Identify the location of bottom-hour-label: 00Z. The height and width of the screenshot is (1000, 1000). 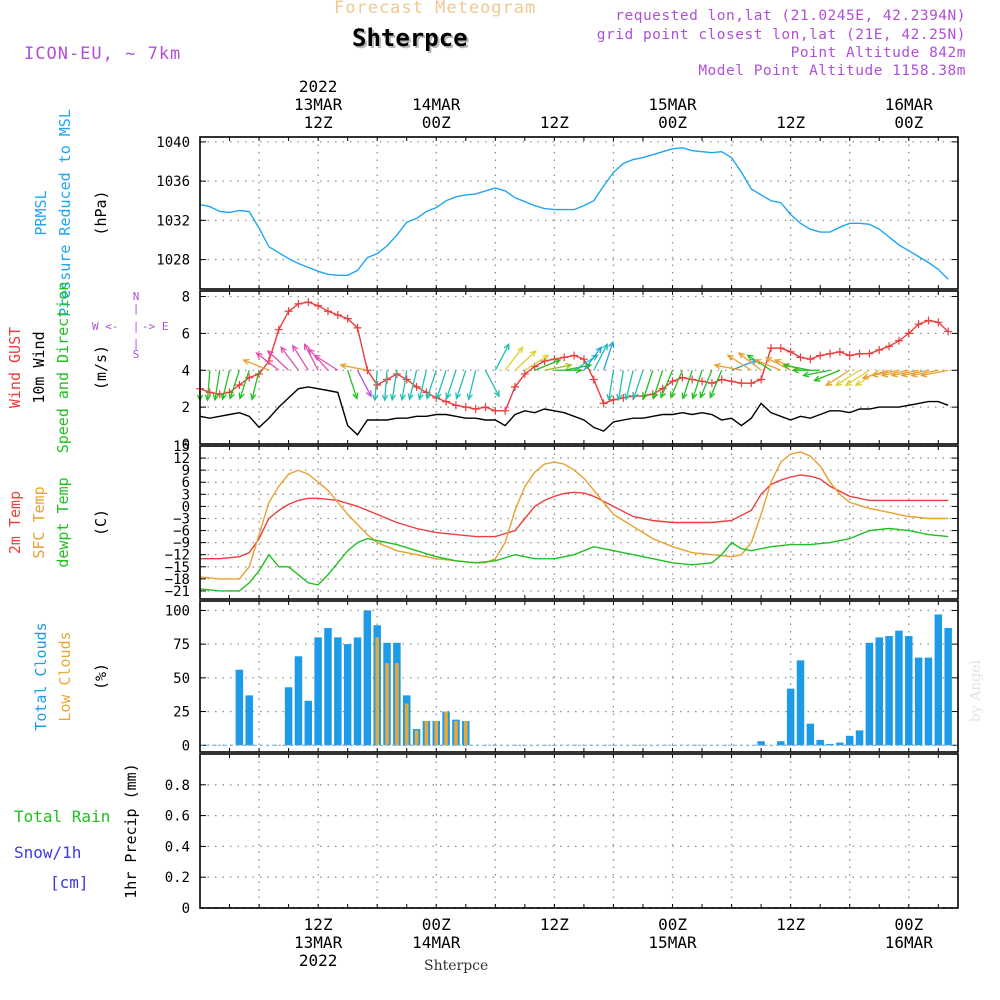
(672, 924).